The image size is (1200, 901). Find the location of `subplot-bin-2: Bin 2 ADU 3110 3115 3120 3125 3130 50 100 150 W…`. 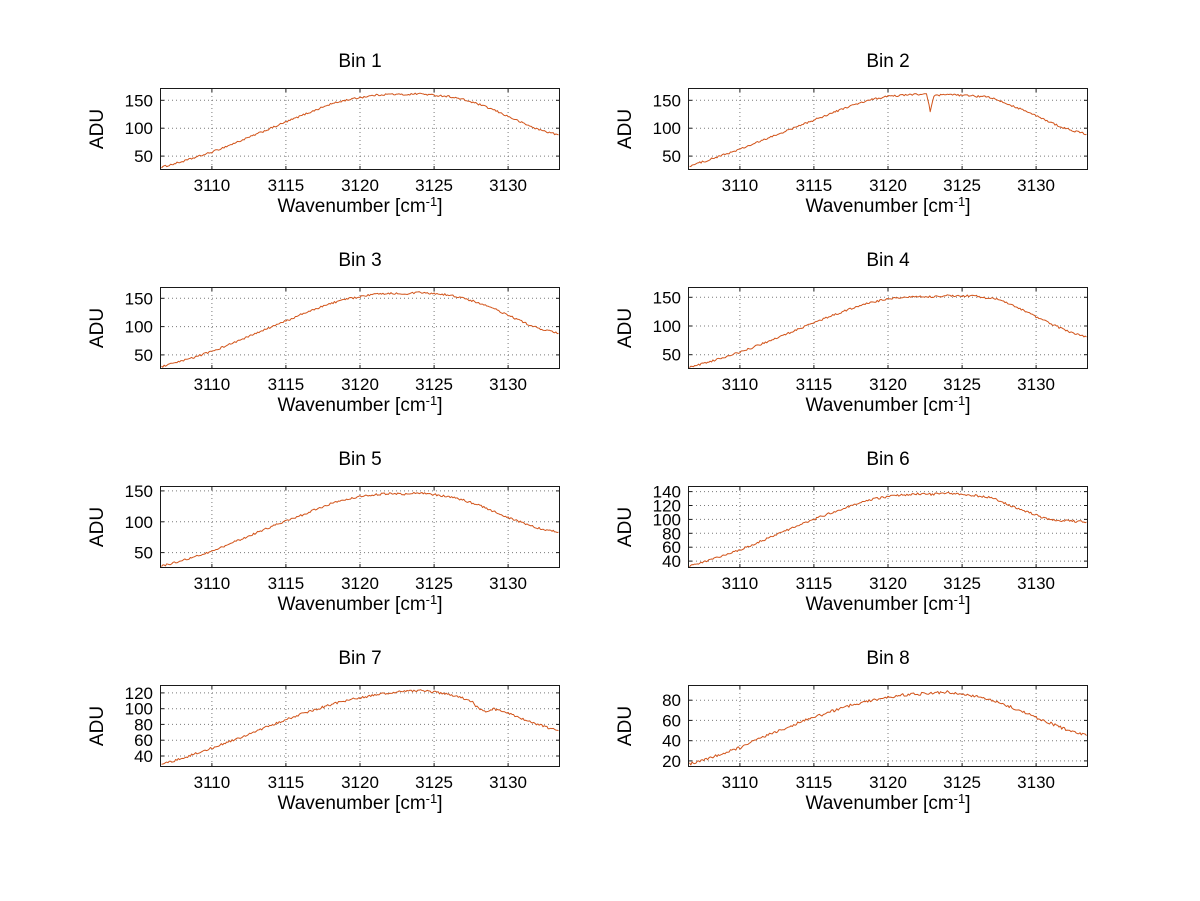

subplot-bin-2: Bin 2 ADU 3110 3115 3120 3125 3130 50 100 150 W… is located at coordinates (851, 134).